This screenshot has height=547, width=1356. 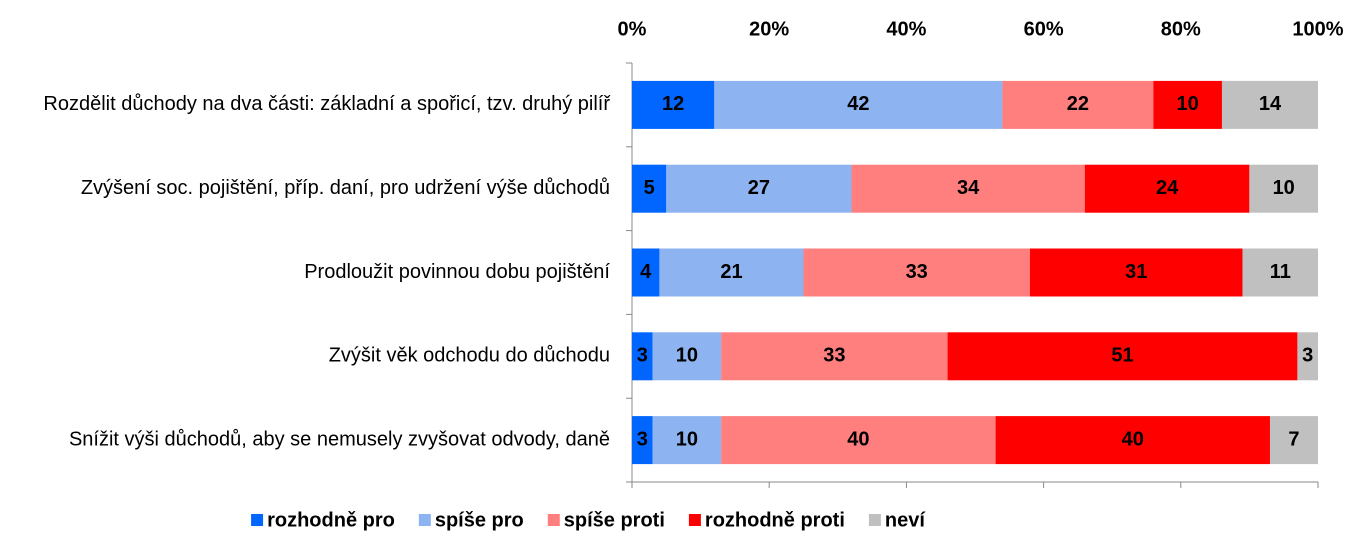 What do you see at coordinates (769, 29) in the screenshot?
I see `x-tick-label: 20%` at bounding box center [769, 29].